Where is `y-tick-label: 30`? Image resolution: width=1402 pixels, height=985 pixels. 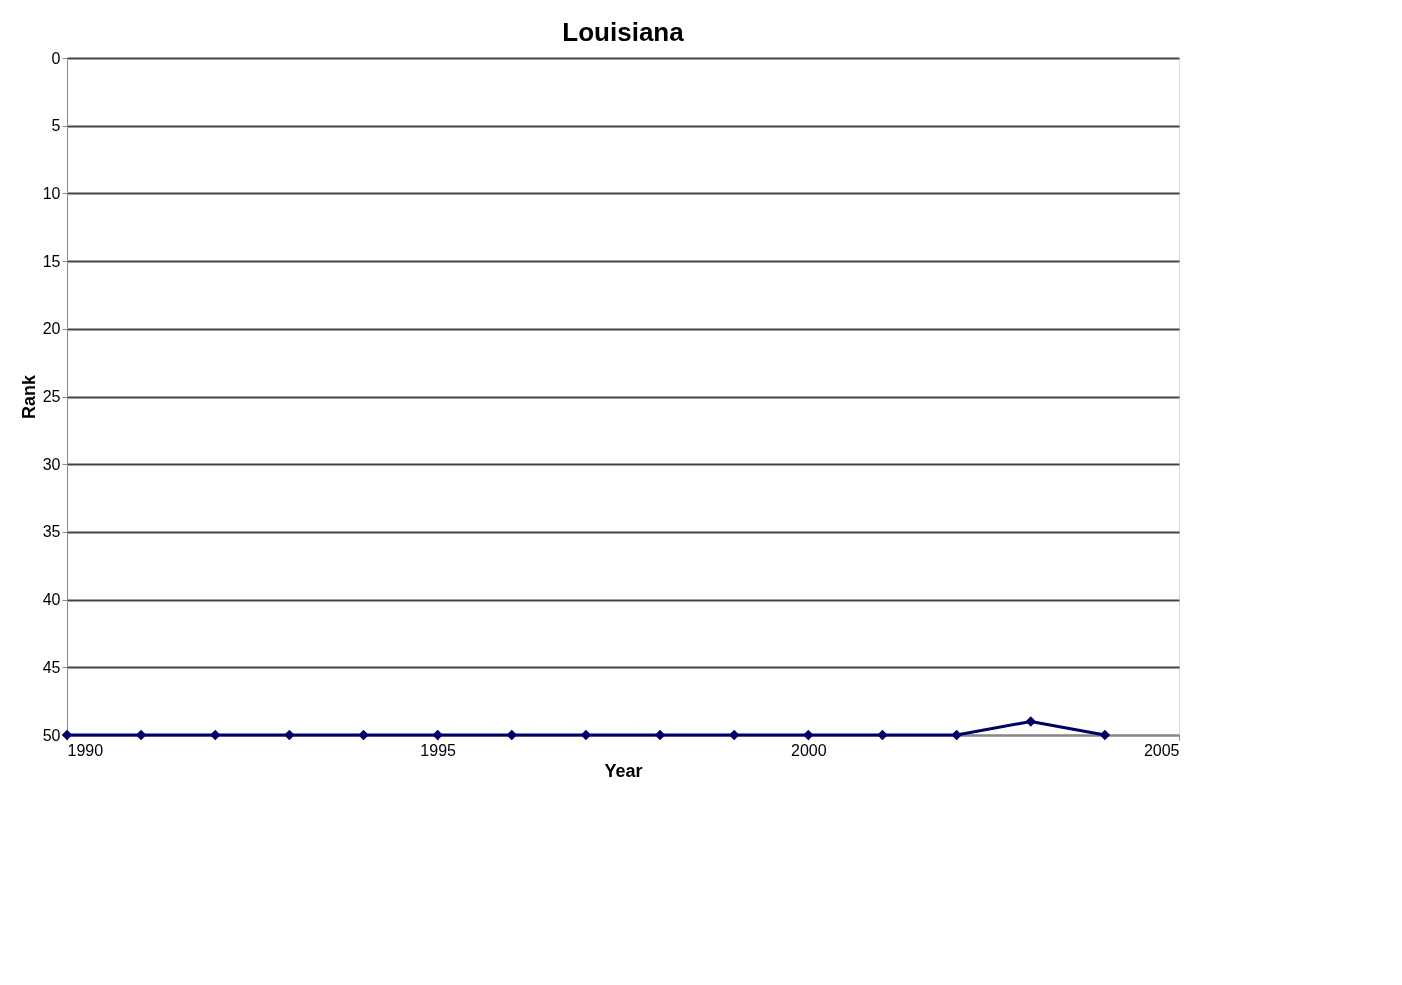 y-tick-label: 30 is located at coordinates (51, 464).